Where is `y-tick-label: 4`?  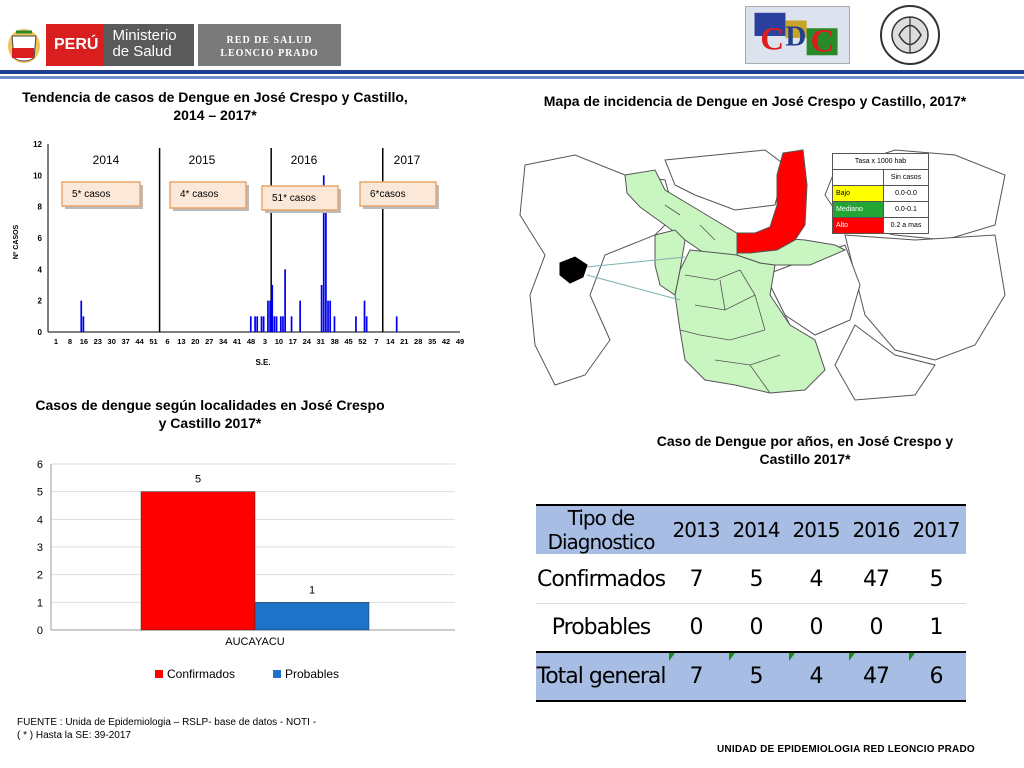 y-tick-label: 4 is located at coordinates (40, 269).